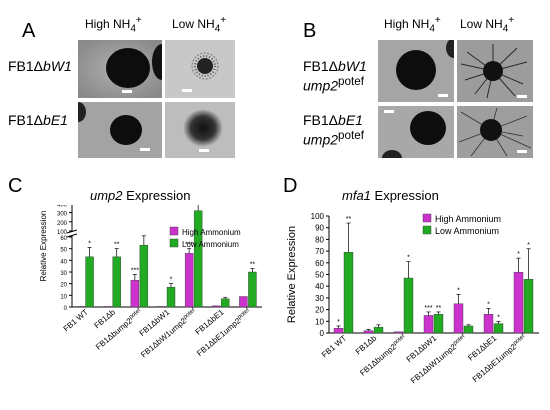 Image resolution: width=550 pixels, height=410 pixels. What do you see at coordinates (29, 31) in the screenshot?
I see `panel-a-letter: A` at bounding box center [29, 31].